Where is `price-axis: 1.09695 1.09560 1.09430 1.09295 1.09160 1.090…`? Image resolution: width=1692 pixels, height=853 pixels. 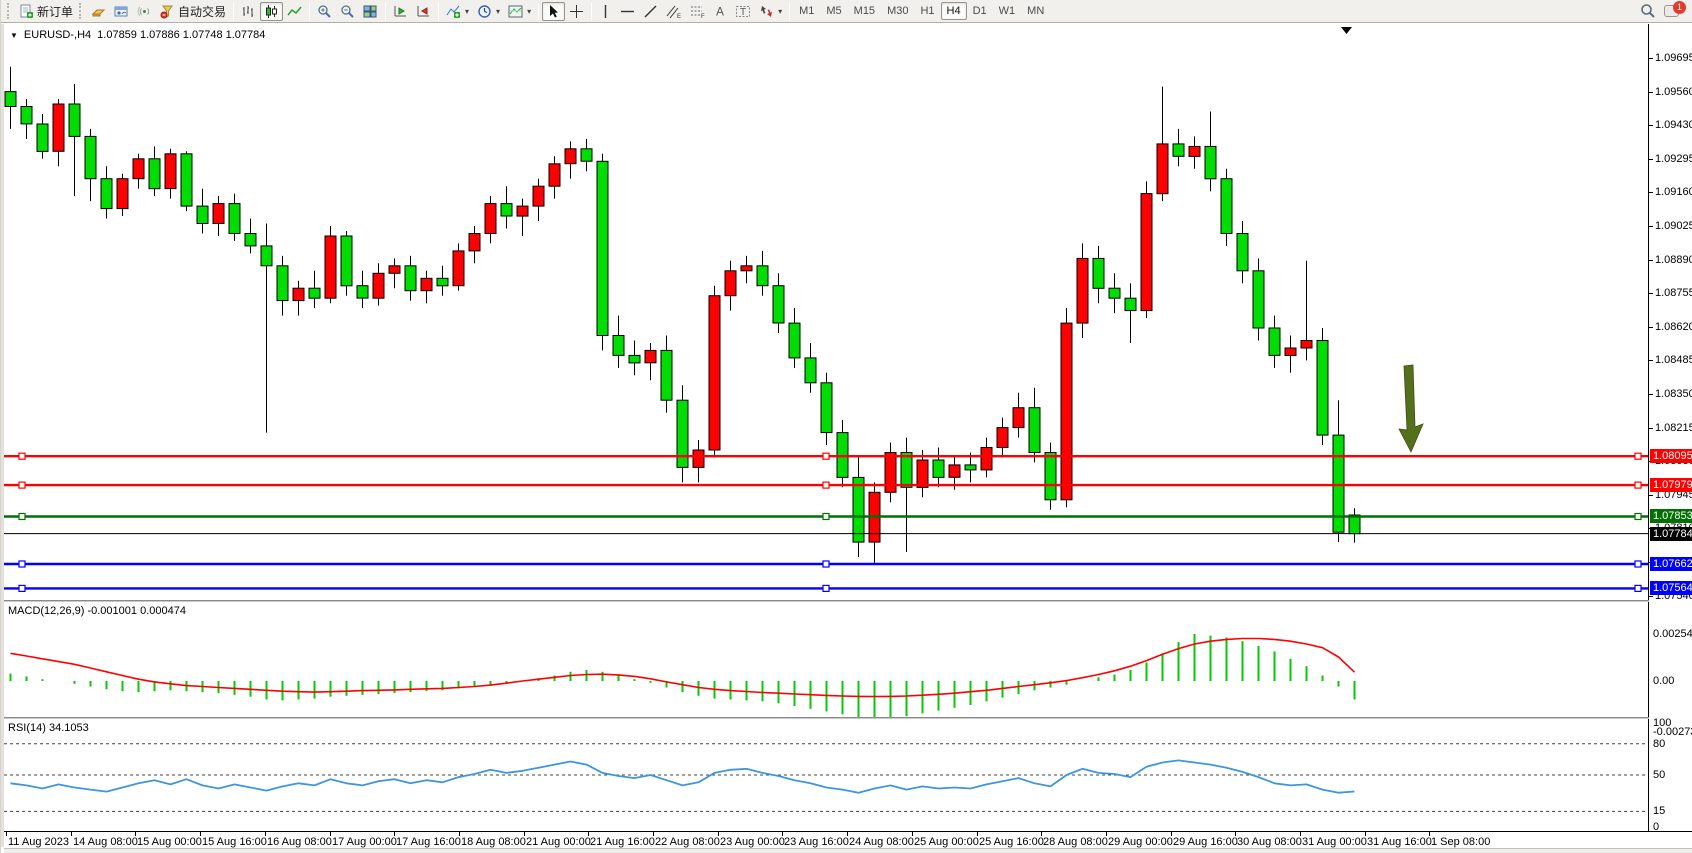 price-axis: 1.09695 1.09560 1.09430 1.09295 1.09160 1.090… is located at coordinates (1670, 428).